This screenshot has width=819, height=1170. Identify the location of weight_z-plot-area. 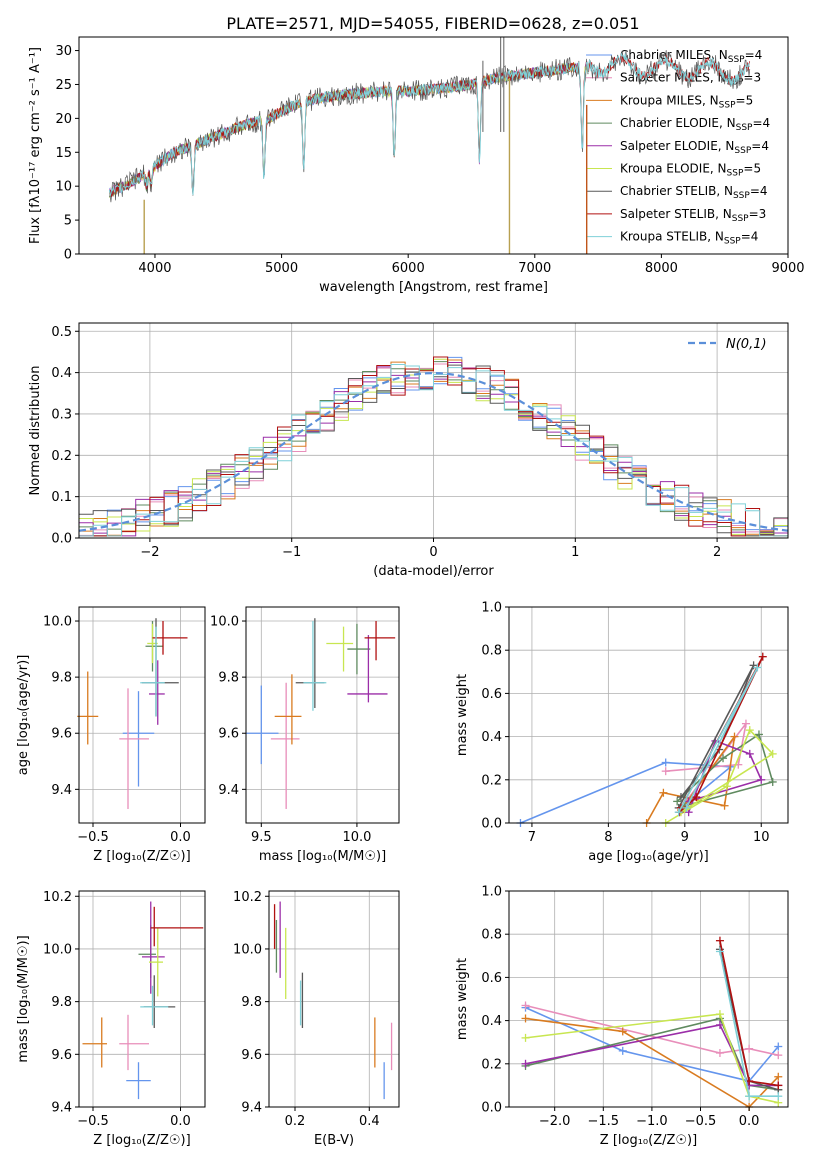
(652, 1023).